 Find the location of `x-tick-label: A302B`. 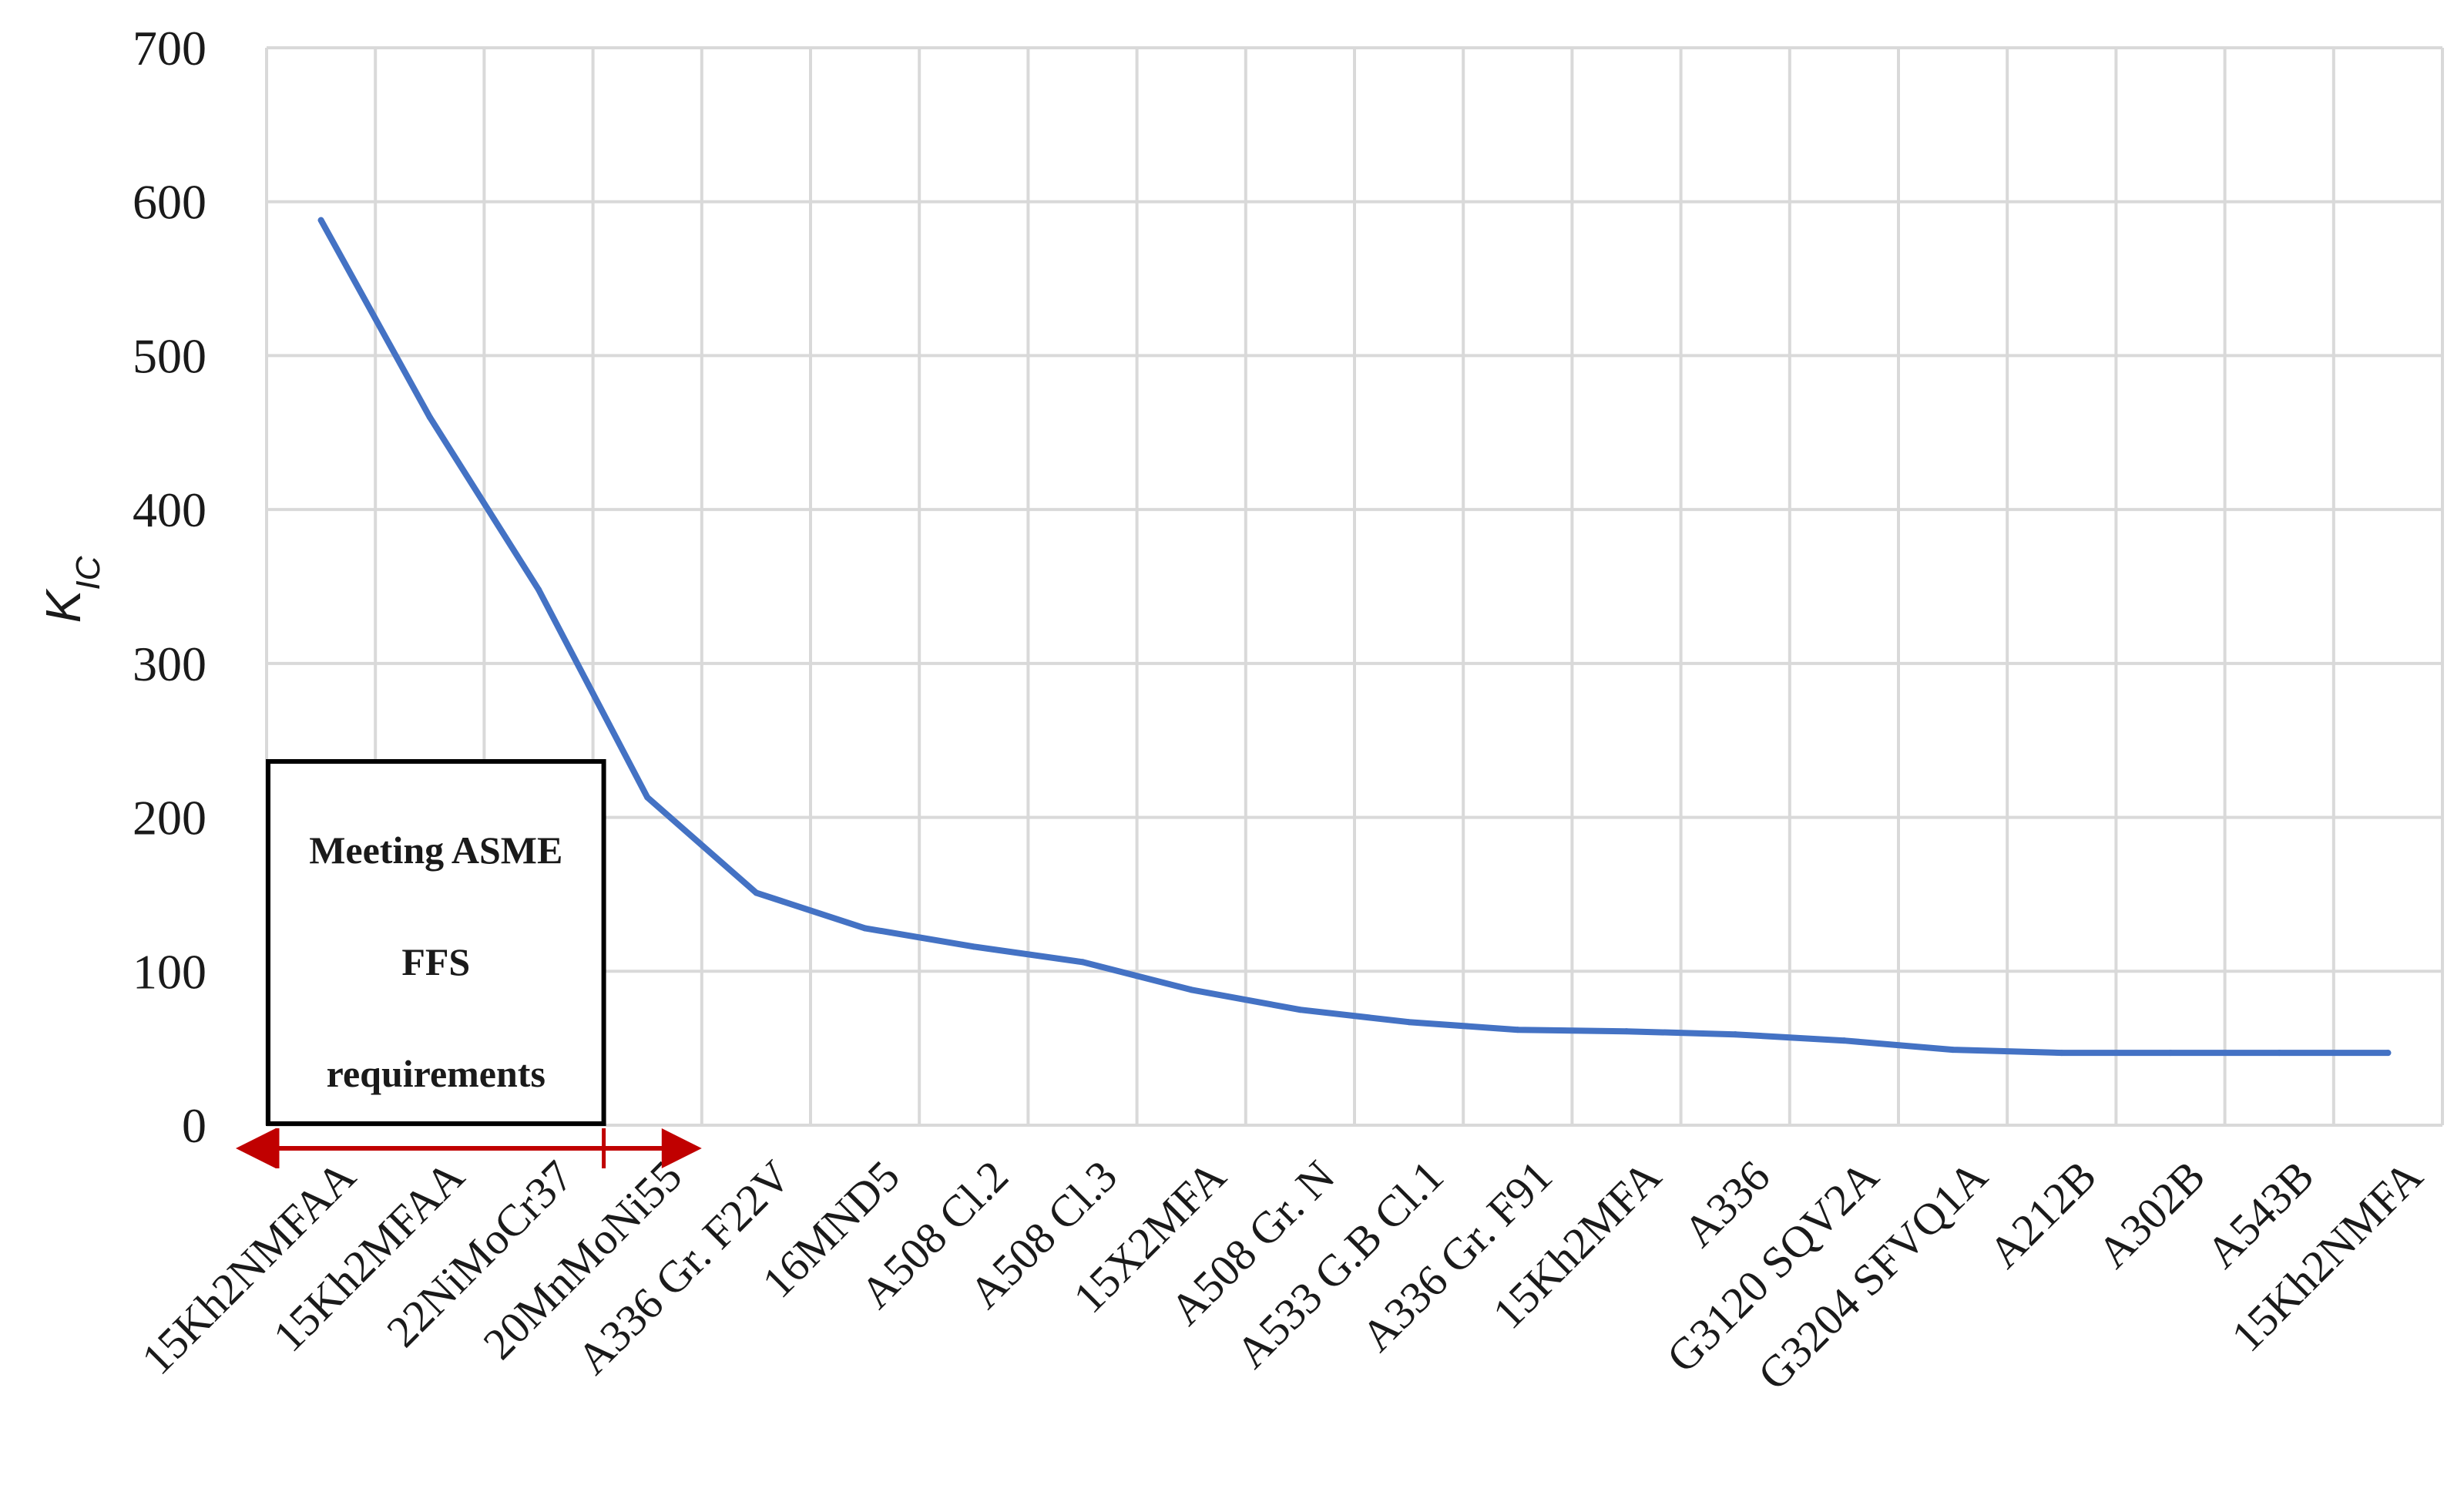

x-tick-label: A302B is located at coordinates (2151, 1214).